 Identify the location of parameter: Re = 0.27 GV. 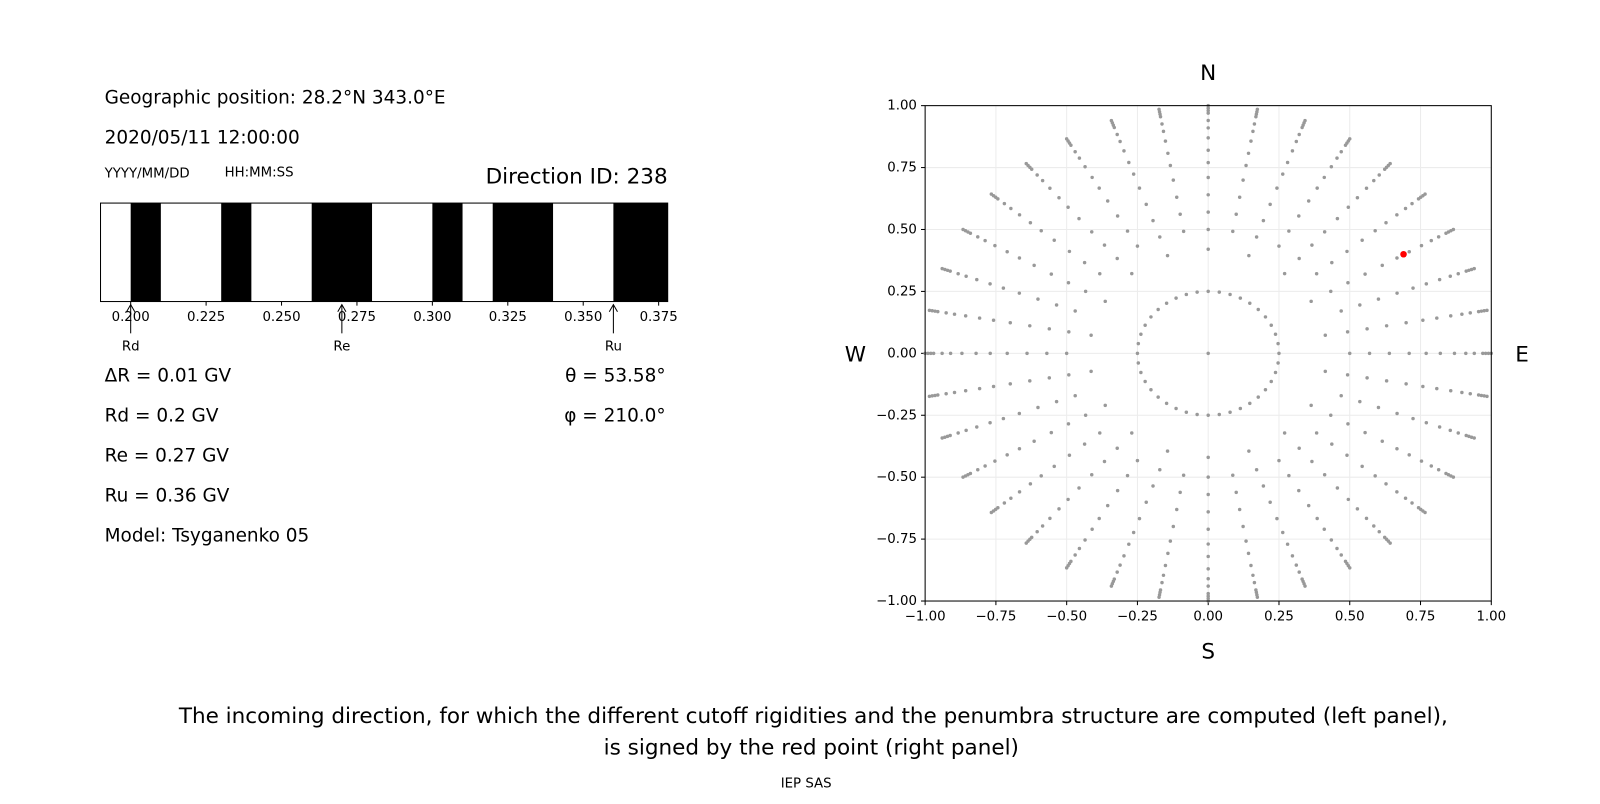
(167, 455).